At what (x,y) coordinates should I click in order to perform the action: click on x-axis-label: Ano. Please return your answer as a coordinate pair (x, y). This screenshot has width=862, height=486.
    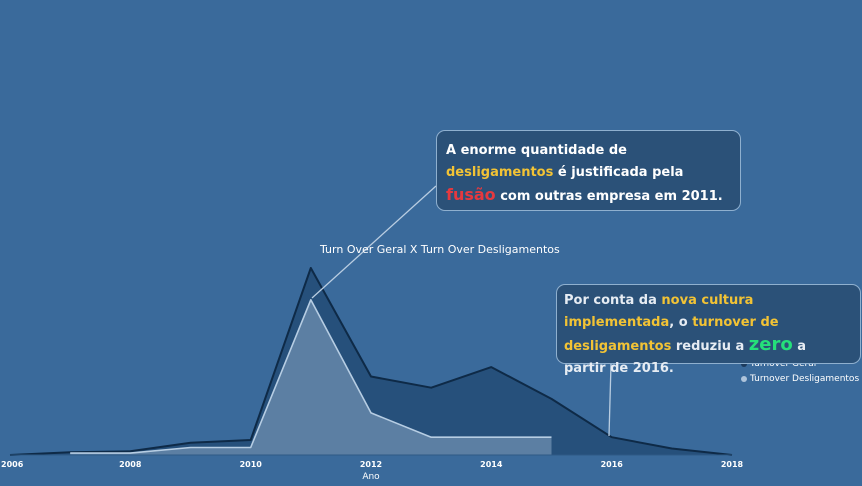
    Looking at the image, I should click on (371, 477).